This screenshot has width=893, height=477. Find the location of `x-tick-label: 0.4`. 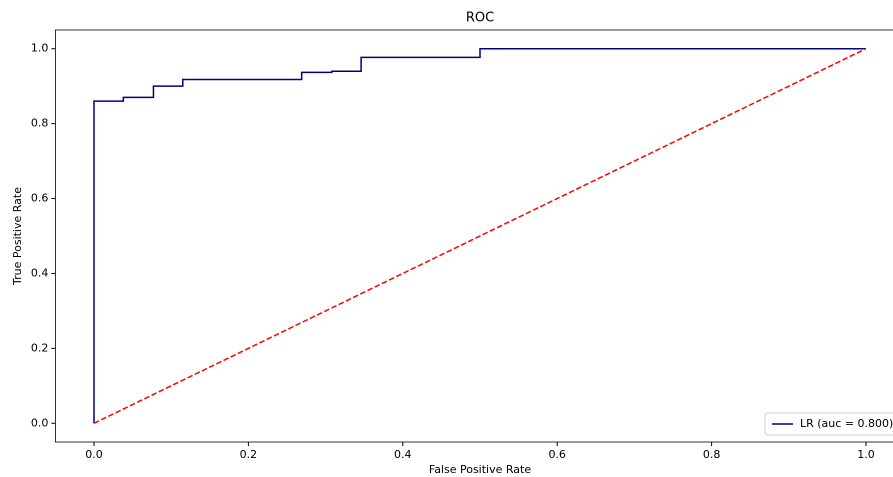

x-tick-label: 0.4 is located at coordinates (403, 454).